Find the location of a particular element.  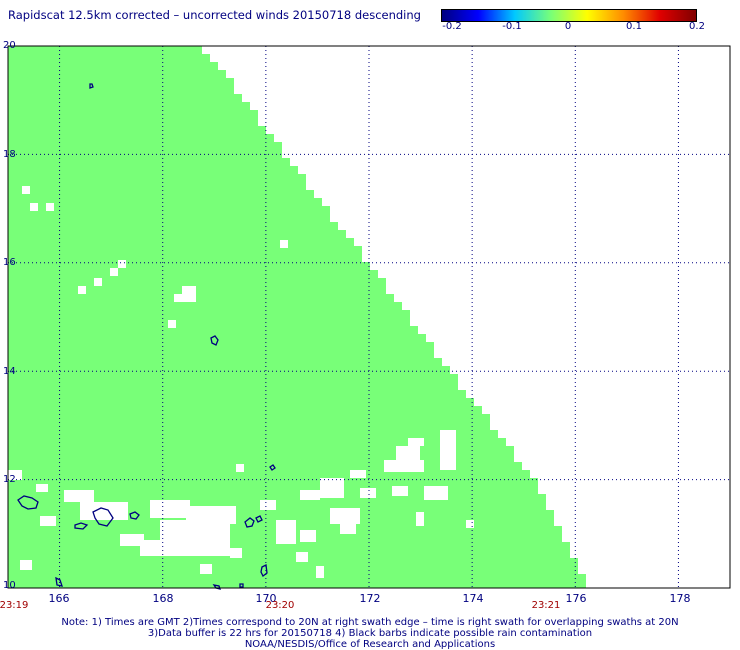

time-label: 23:21 is located at coordinates (546, 605).